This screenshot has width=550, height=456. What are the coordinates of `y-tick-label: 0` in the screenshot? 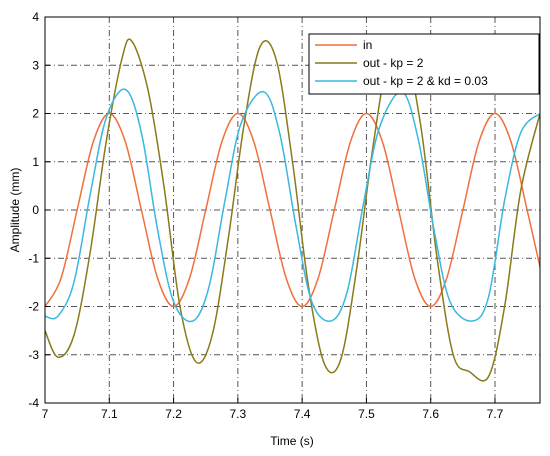 It's located at (35, 210).